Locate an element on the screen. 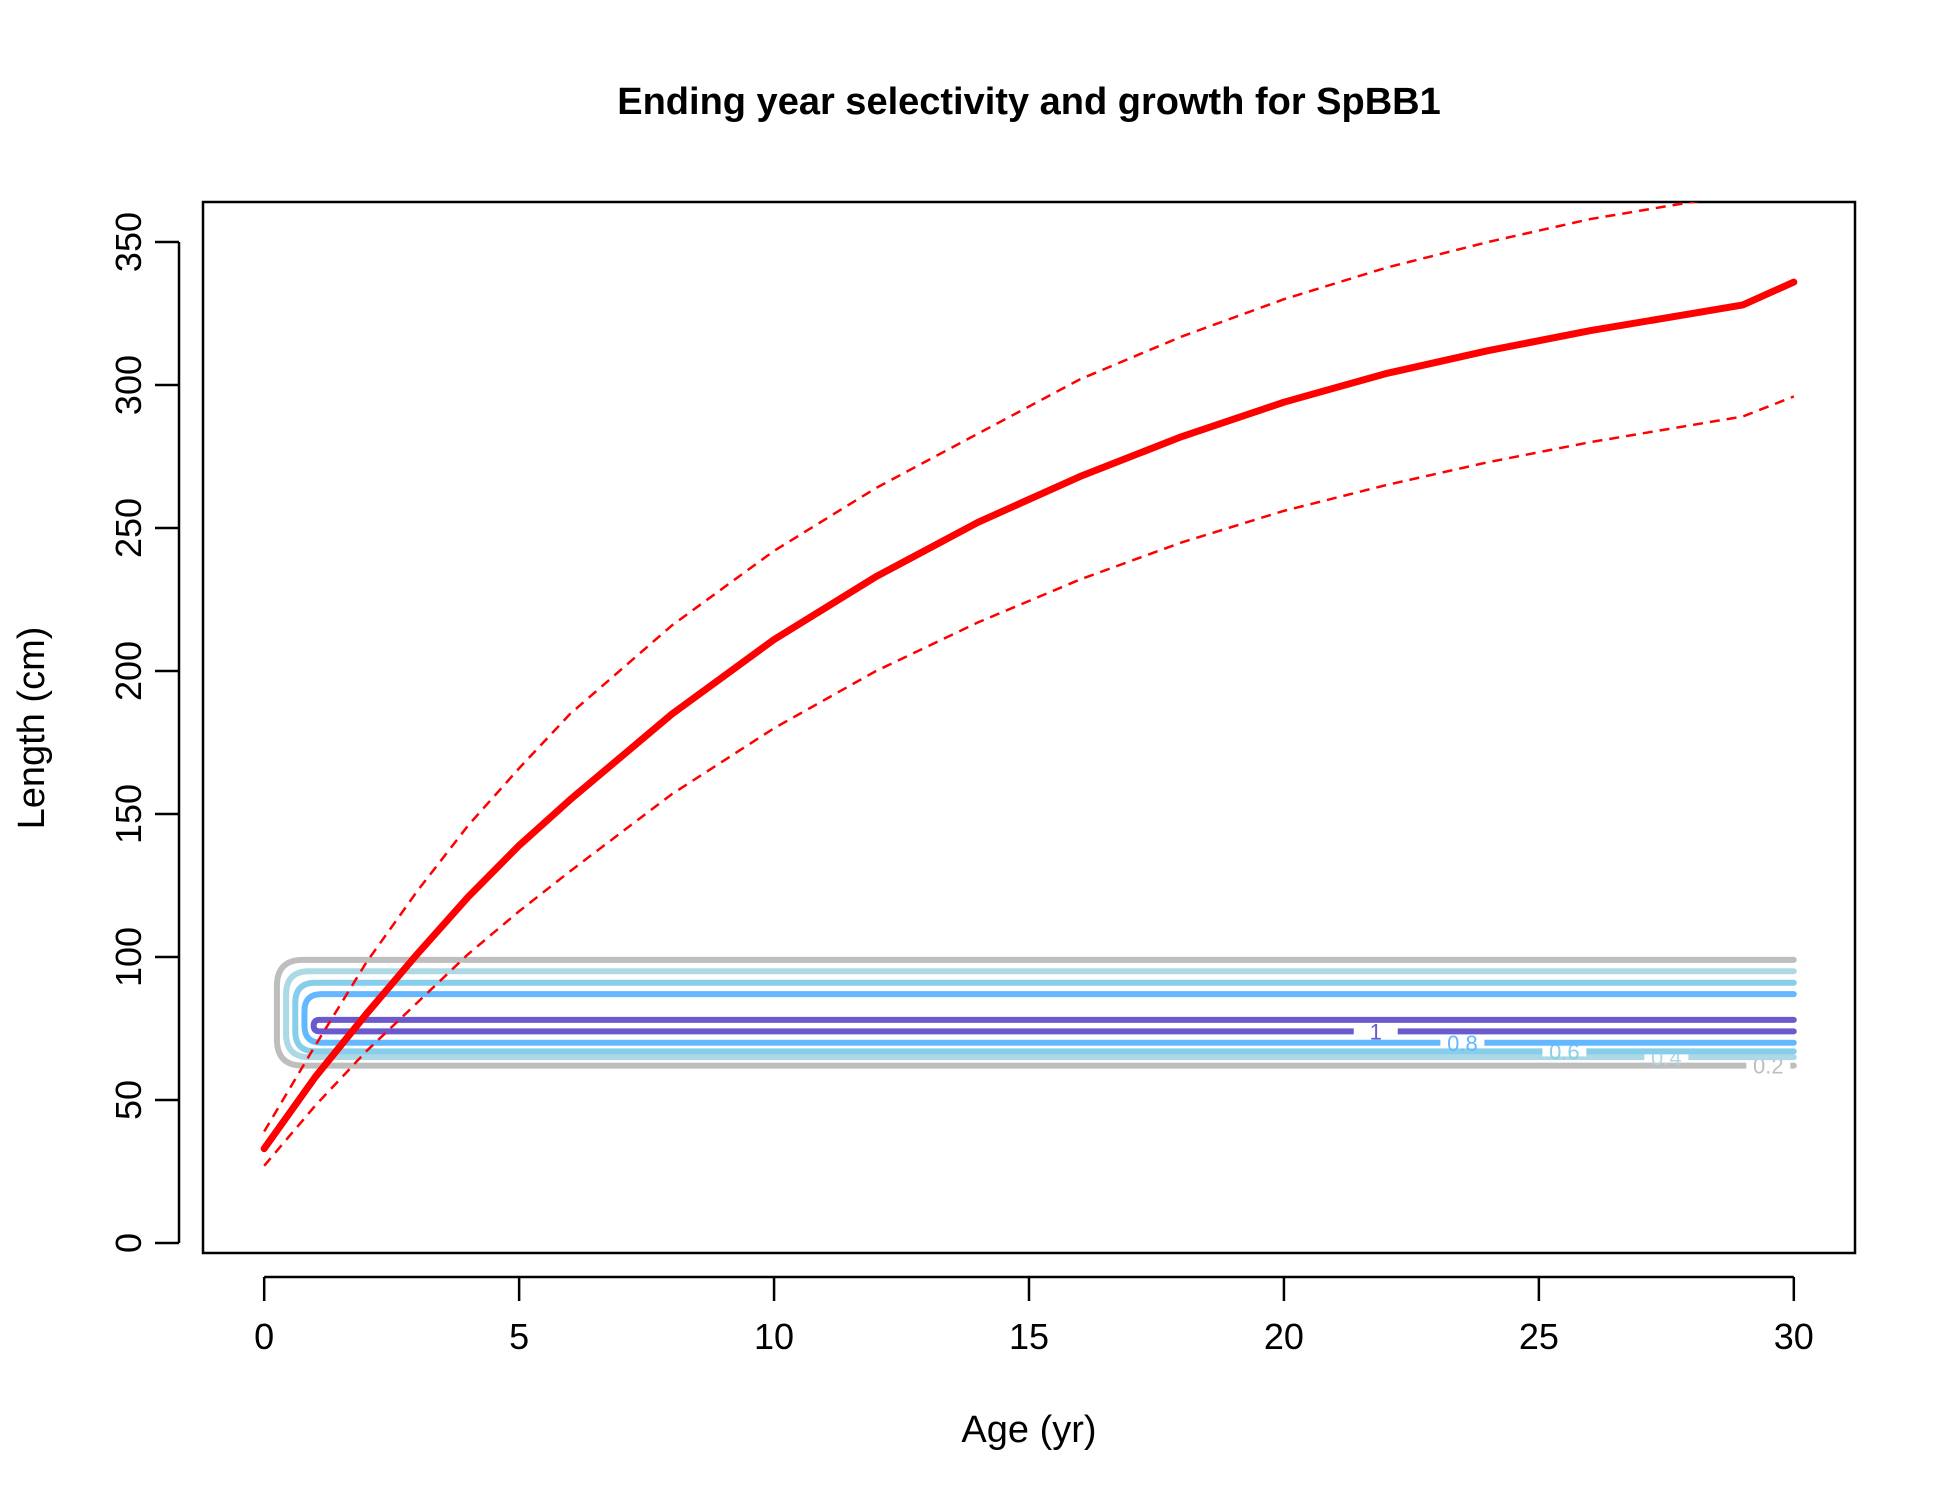 Image resolution: width=1950 pixels, height=1500 pixels. x-tick-label: 10 is located at coordinates (774, 1336).